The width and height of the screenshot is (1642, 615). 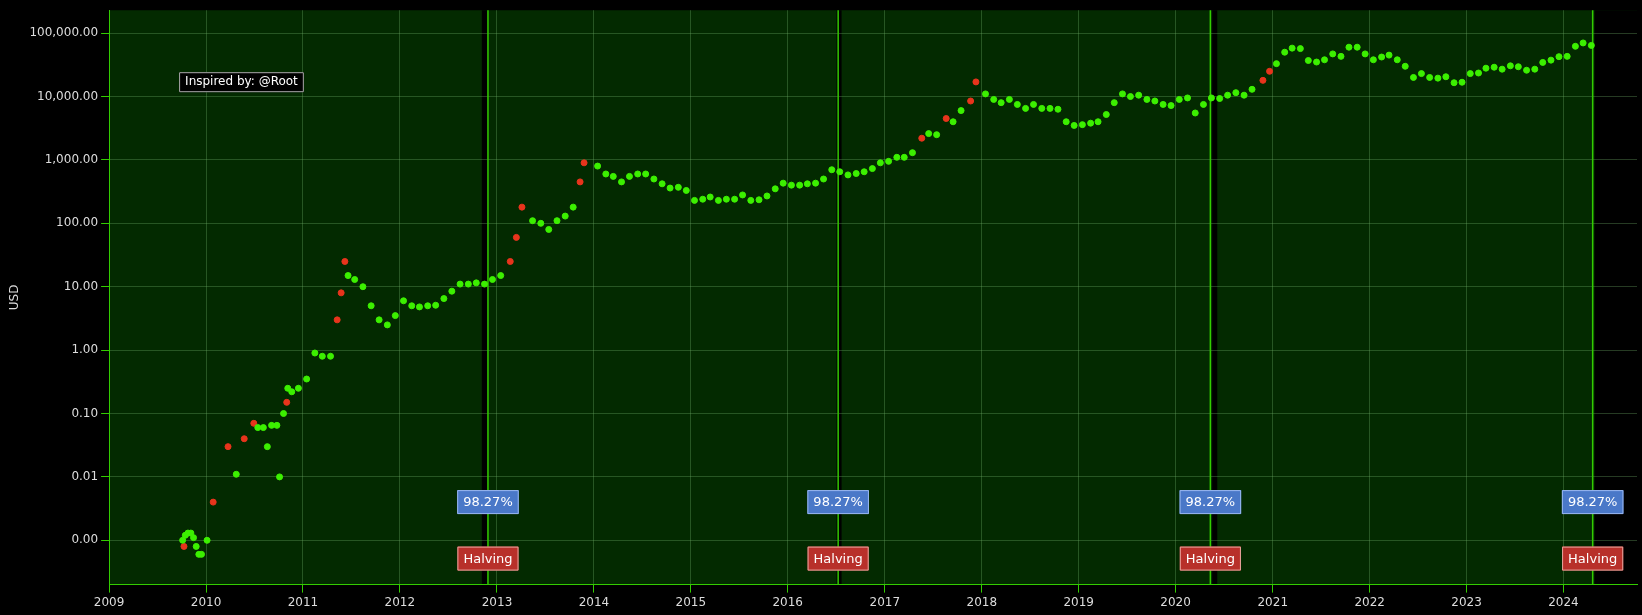 What do you see at coordinates (1175, 601) in the screenshot?
I see `x-tick-label: 2020` at bounding box center [1175, 601].